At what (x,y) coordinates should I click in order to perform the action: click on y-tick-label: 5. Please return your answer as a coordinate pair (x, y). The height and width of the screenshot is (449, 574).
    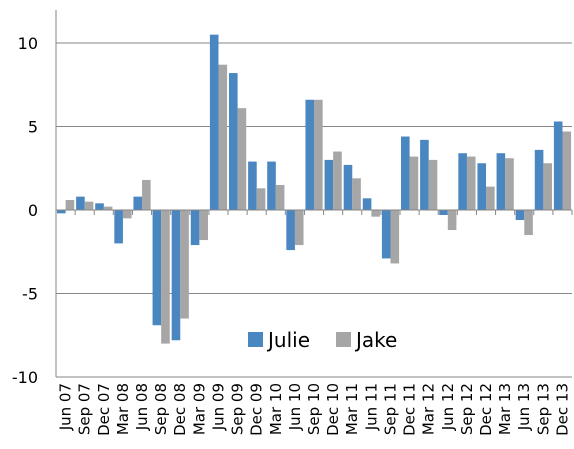
    Looking at the image, I should click on (33, 127).